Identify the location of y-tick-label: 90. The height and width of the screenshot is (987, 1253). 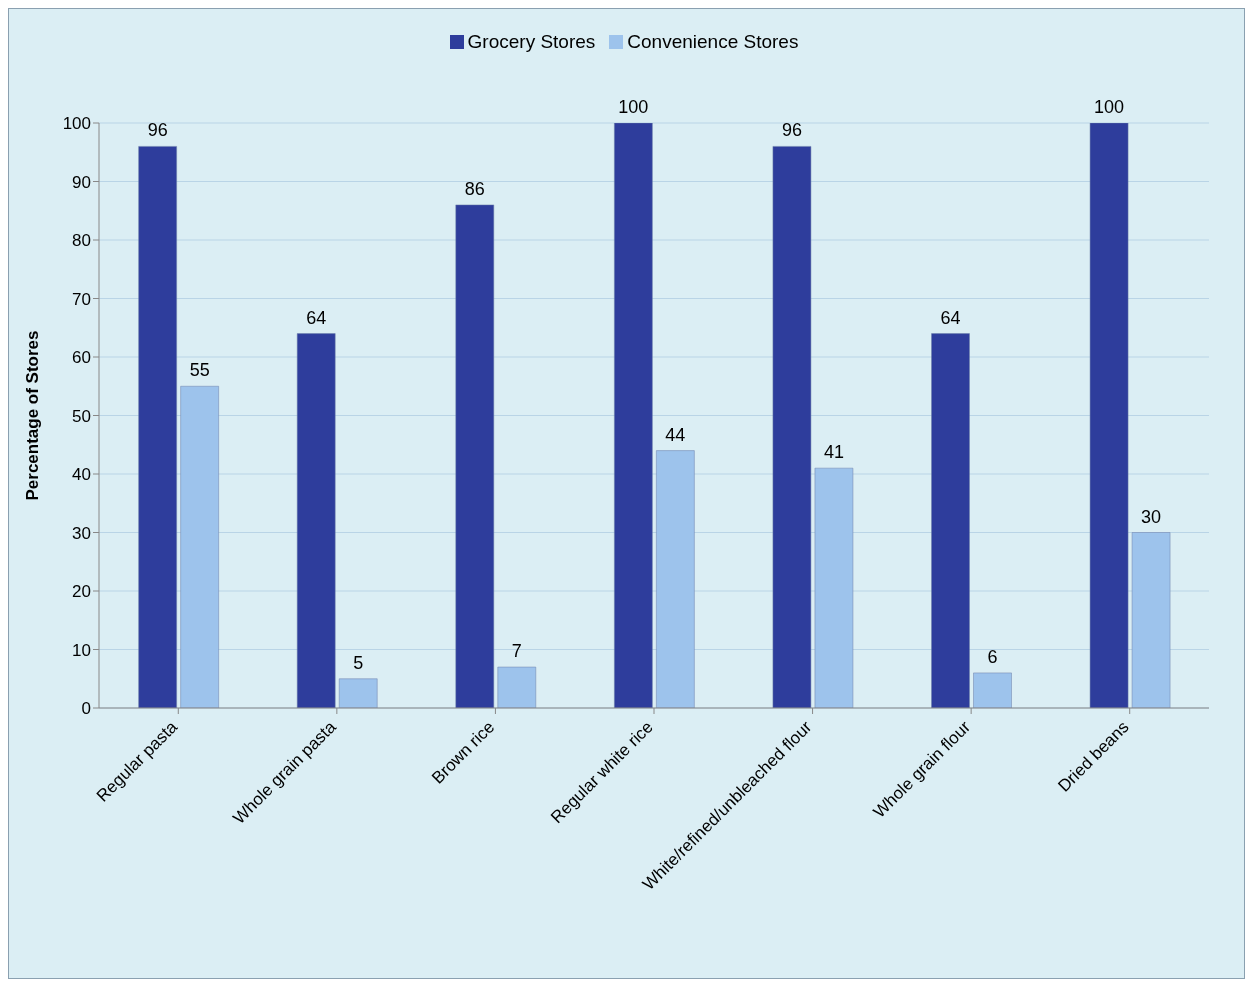
(81, 182).